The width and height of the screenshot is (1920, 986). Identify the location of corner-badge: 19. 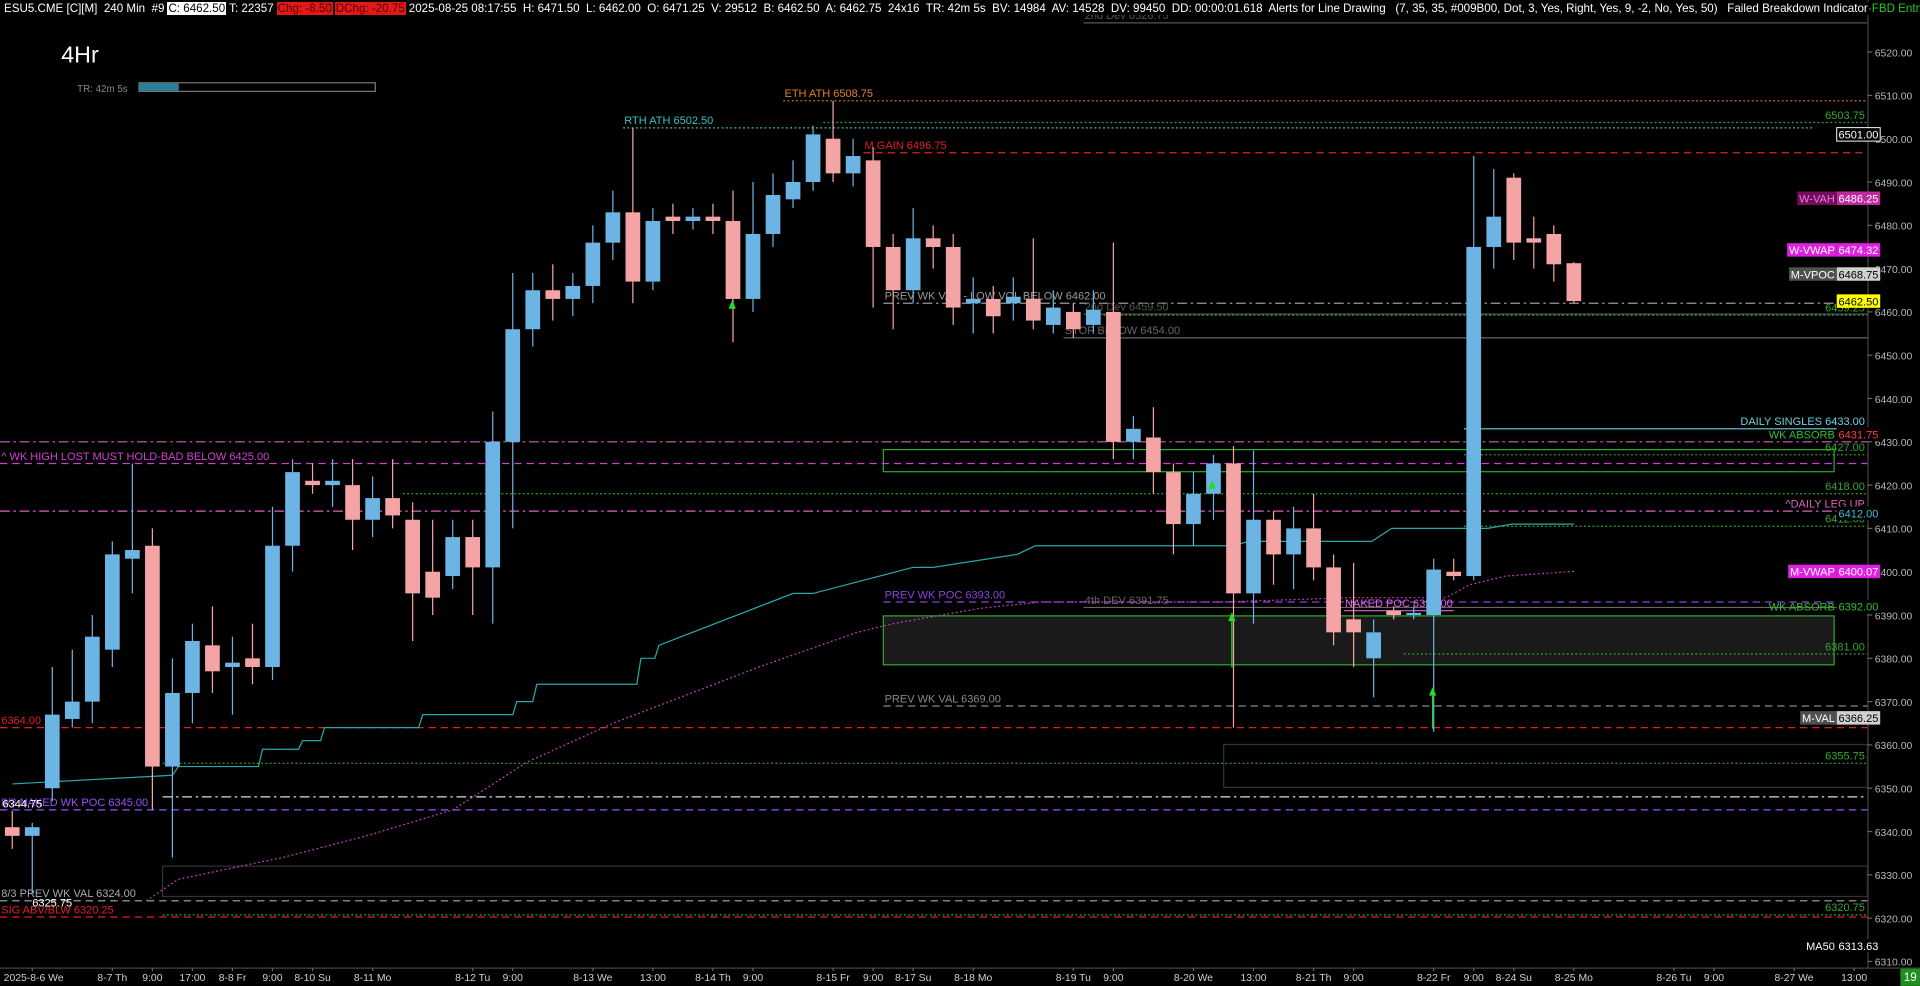
(1910, 977).